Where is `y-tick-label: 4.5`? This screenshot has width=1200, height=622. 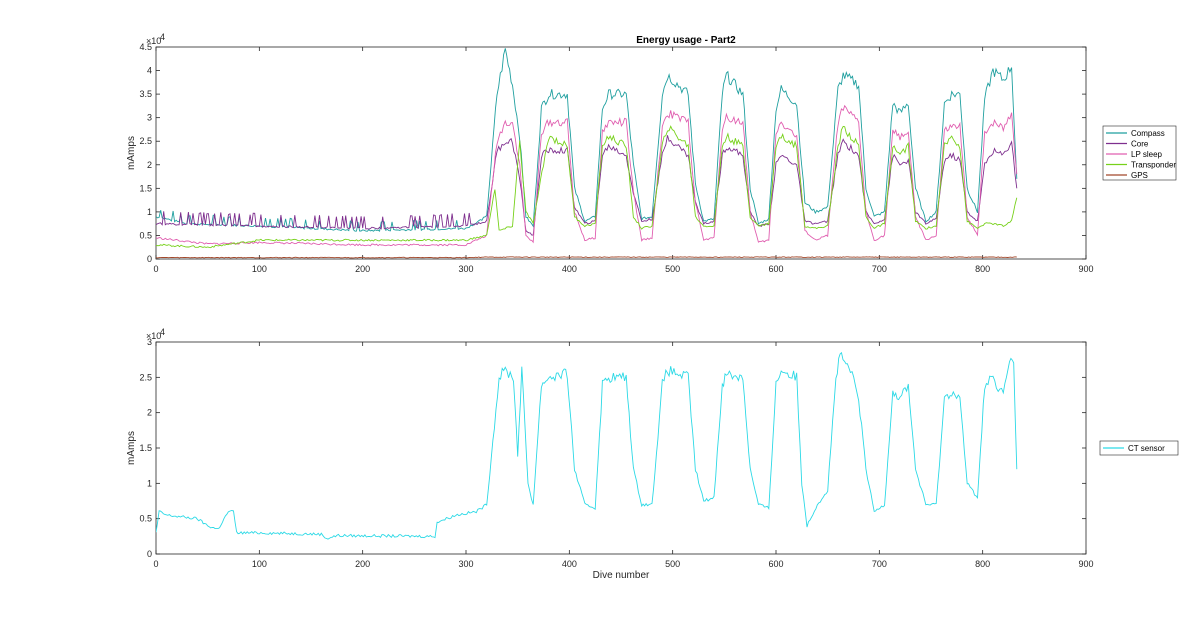
y-tick-label: 4.5 is located at coordinates (145, 47).